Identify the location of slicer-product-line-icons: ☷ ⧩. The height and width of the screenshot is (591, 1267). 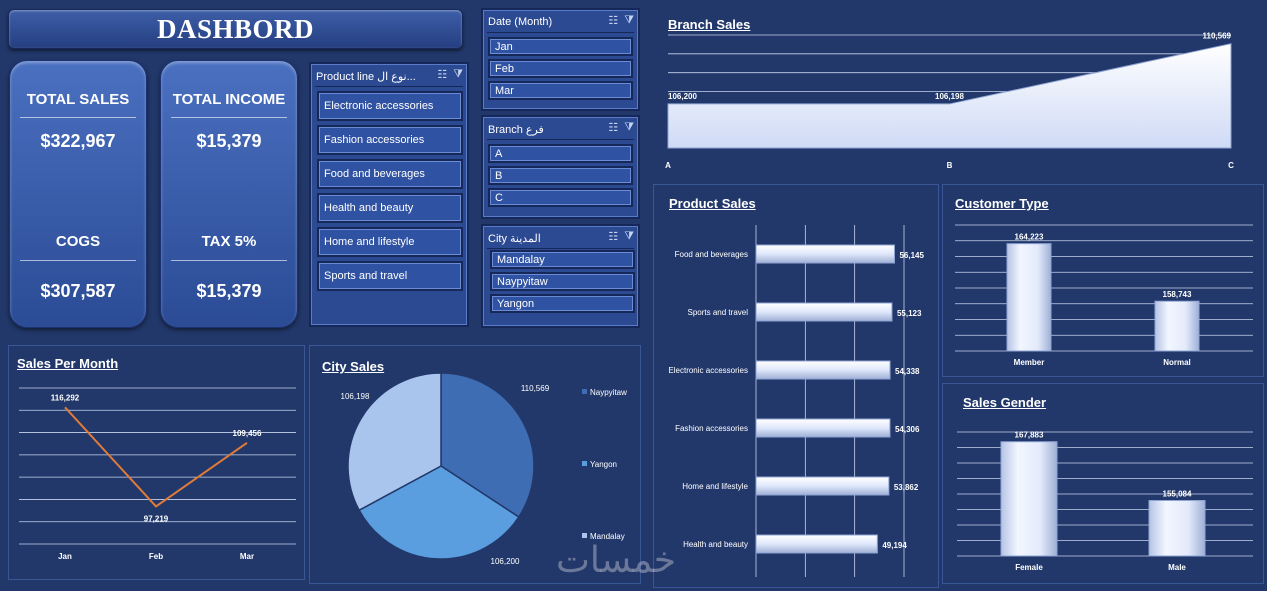
(450, 74).